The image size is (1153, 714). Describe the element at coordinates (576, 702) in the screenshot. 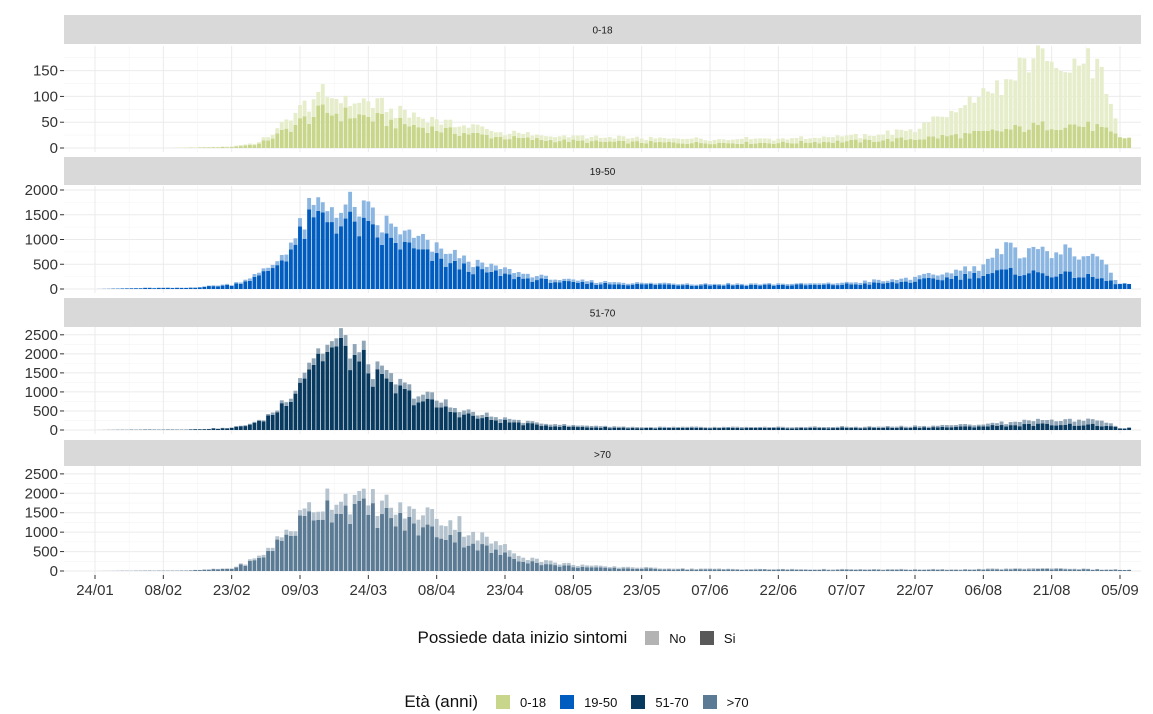

I see `legend-eta: Età (anni) 0-18 19-50 51-70 >70` at that location.